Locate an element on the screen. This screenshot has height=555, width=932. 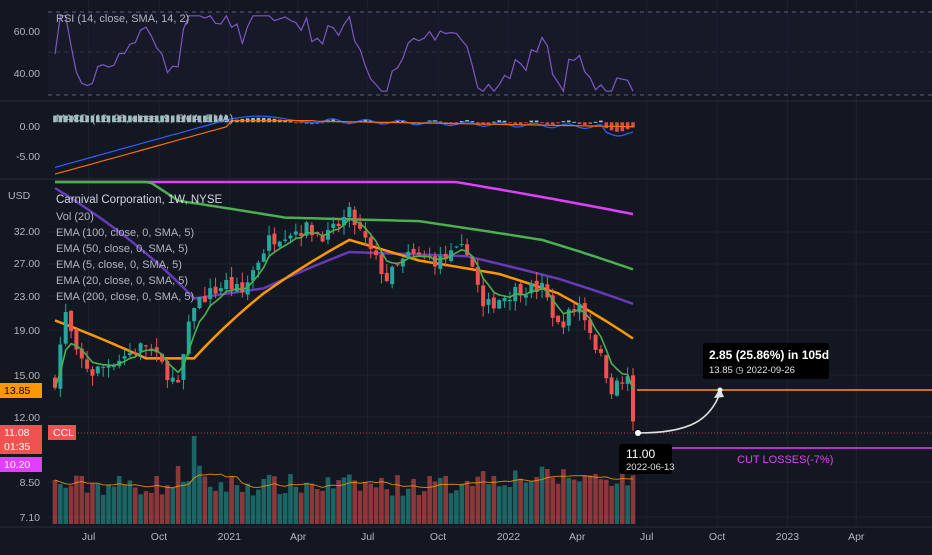
symbol-title: Carnival Corporation, 1W, NYSE is located at coordinates (139, 200).